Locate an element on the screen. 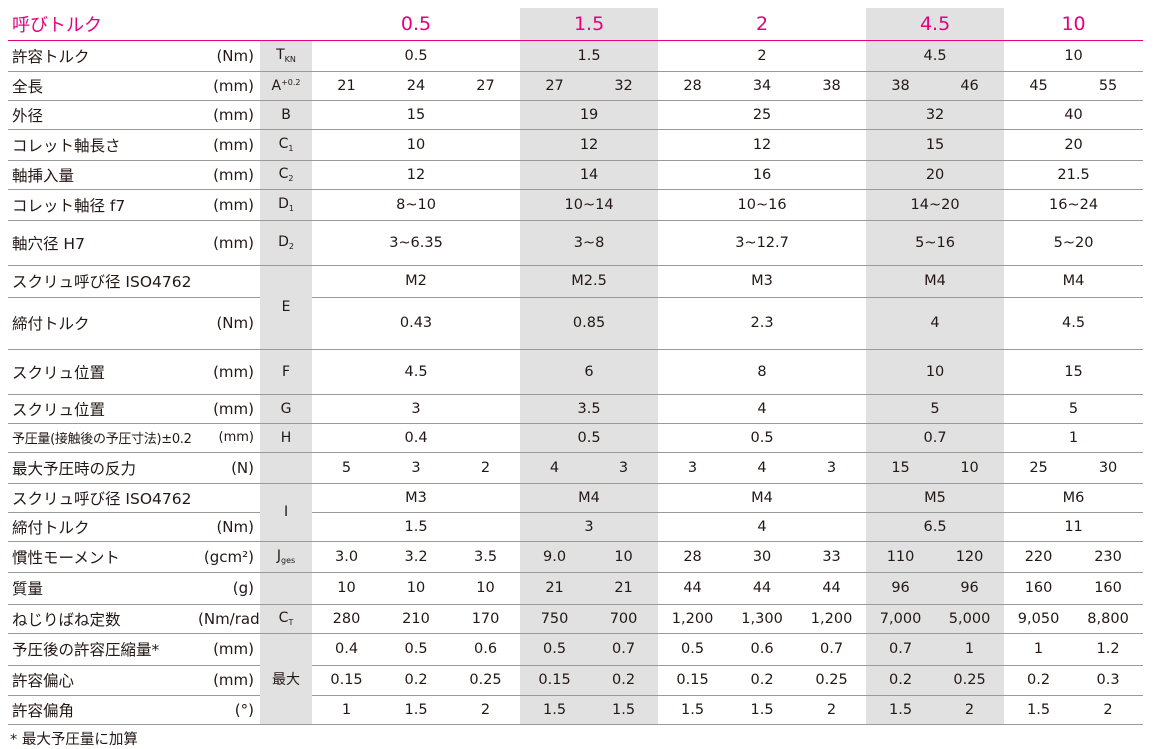 The width and height of the screenshot is (1159, 749). cell-value: 230 is located at coordinates (1108, 557).